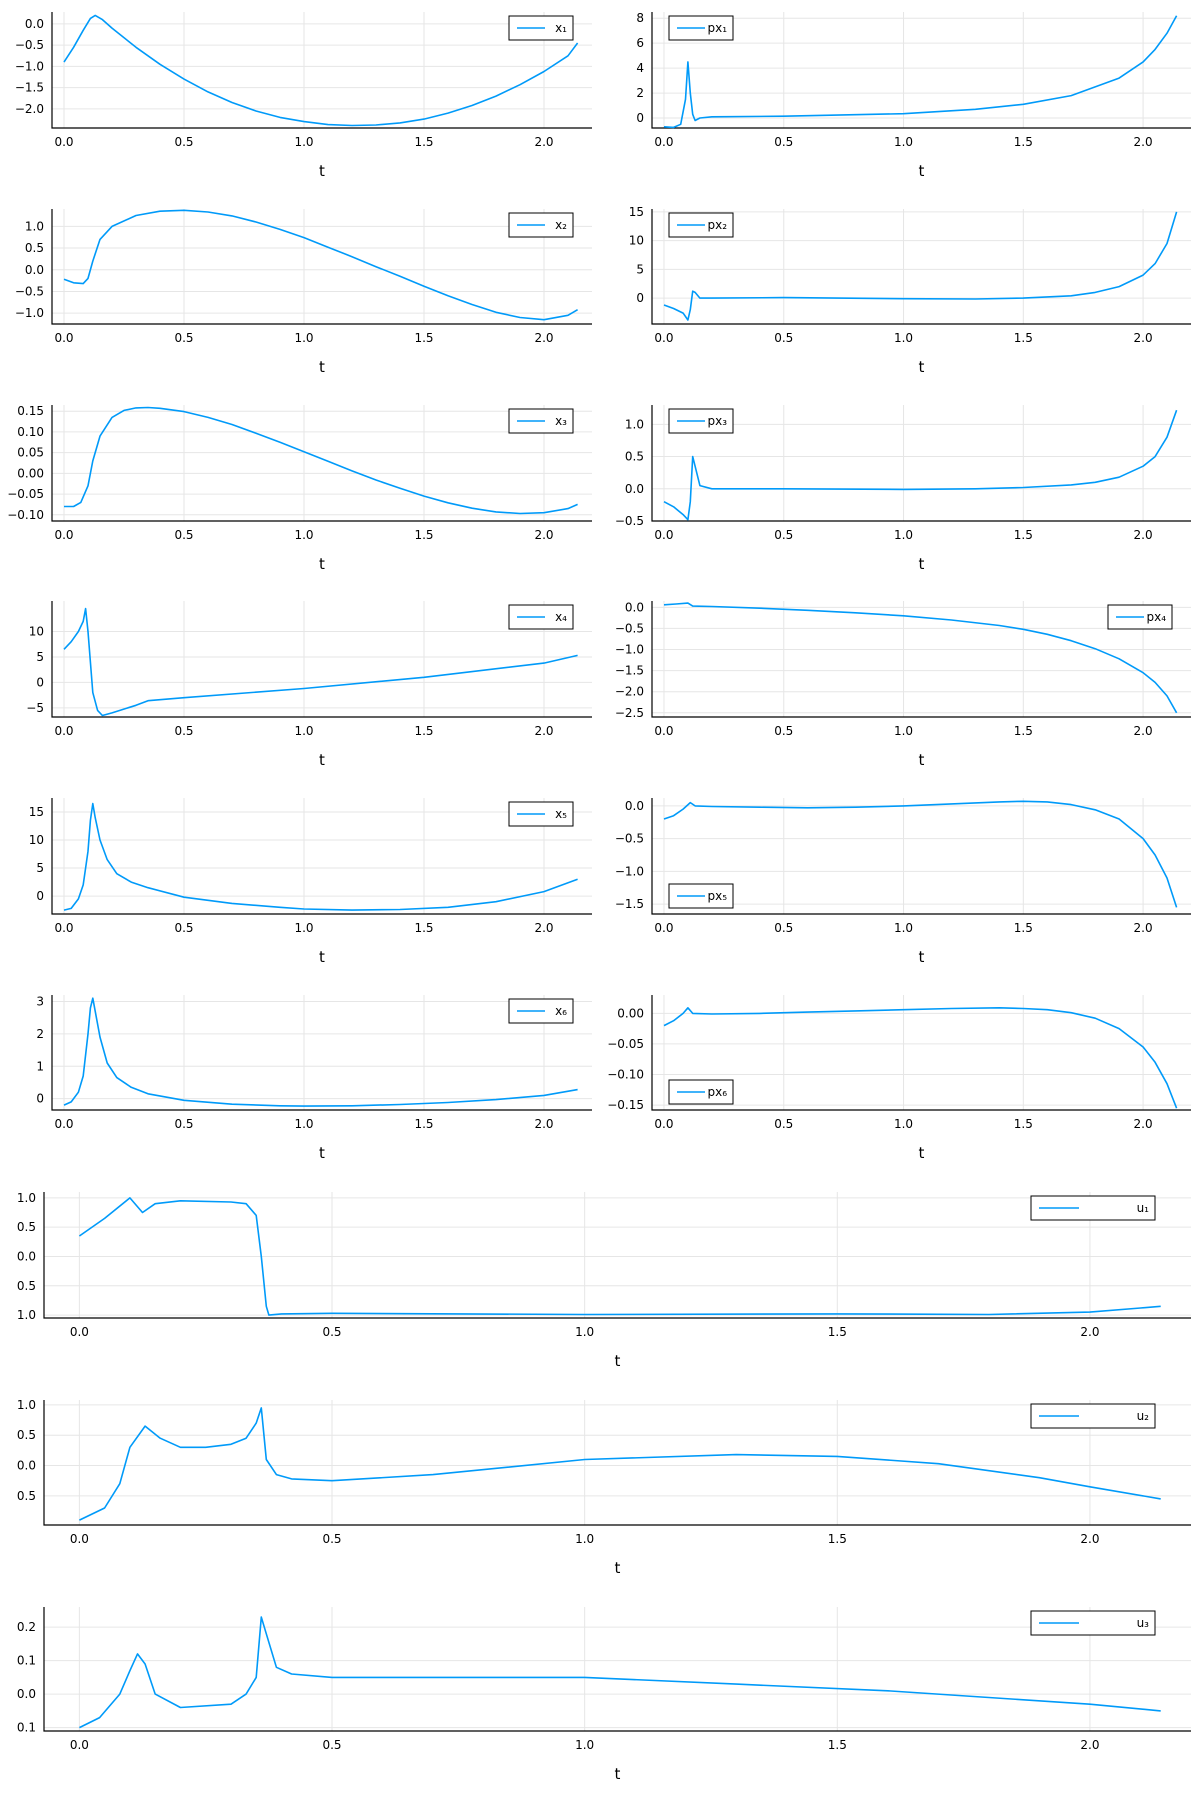 This screenshot has width=1199, height=1799. I want to click on y-tick-label: −0.5, so click(629, 628).